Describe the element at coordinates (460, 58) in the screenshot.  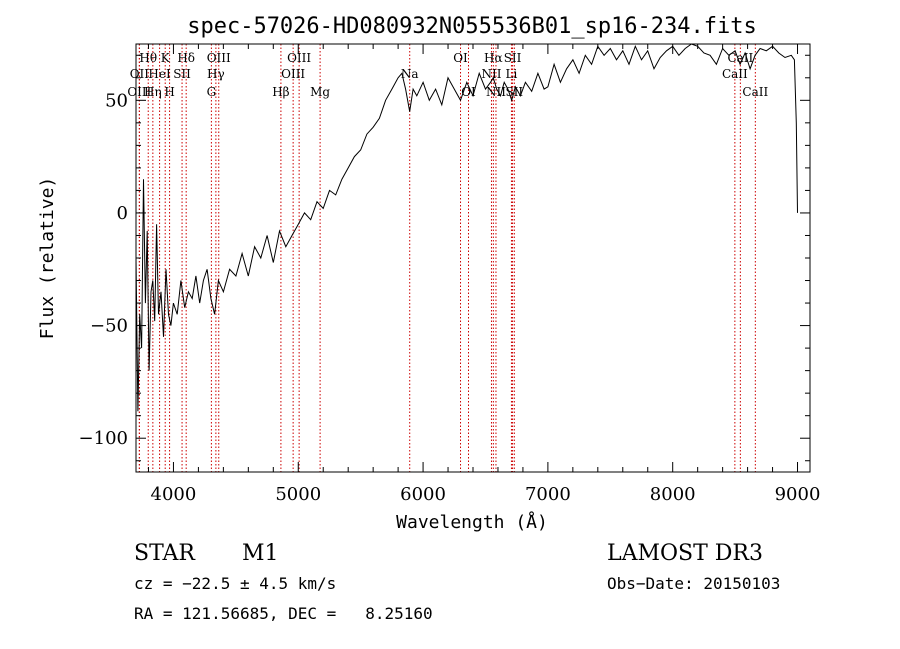
I see `line-marker-label: OI` at that location.